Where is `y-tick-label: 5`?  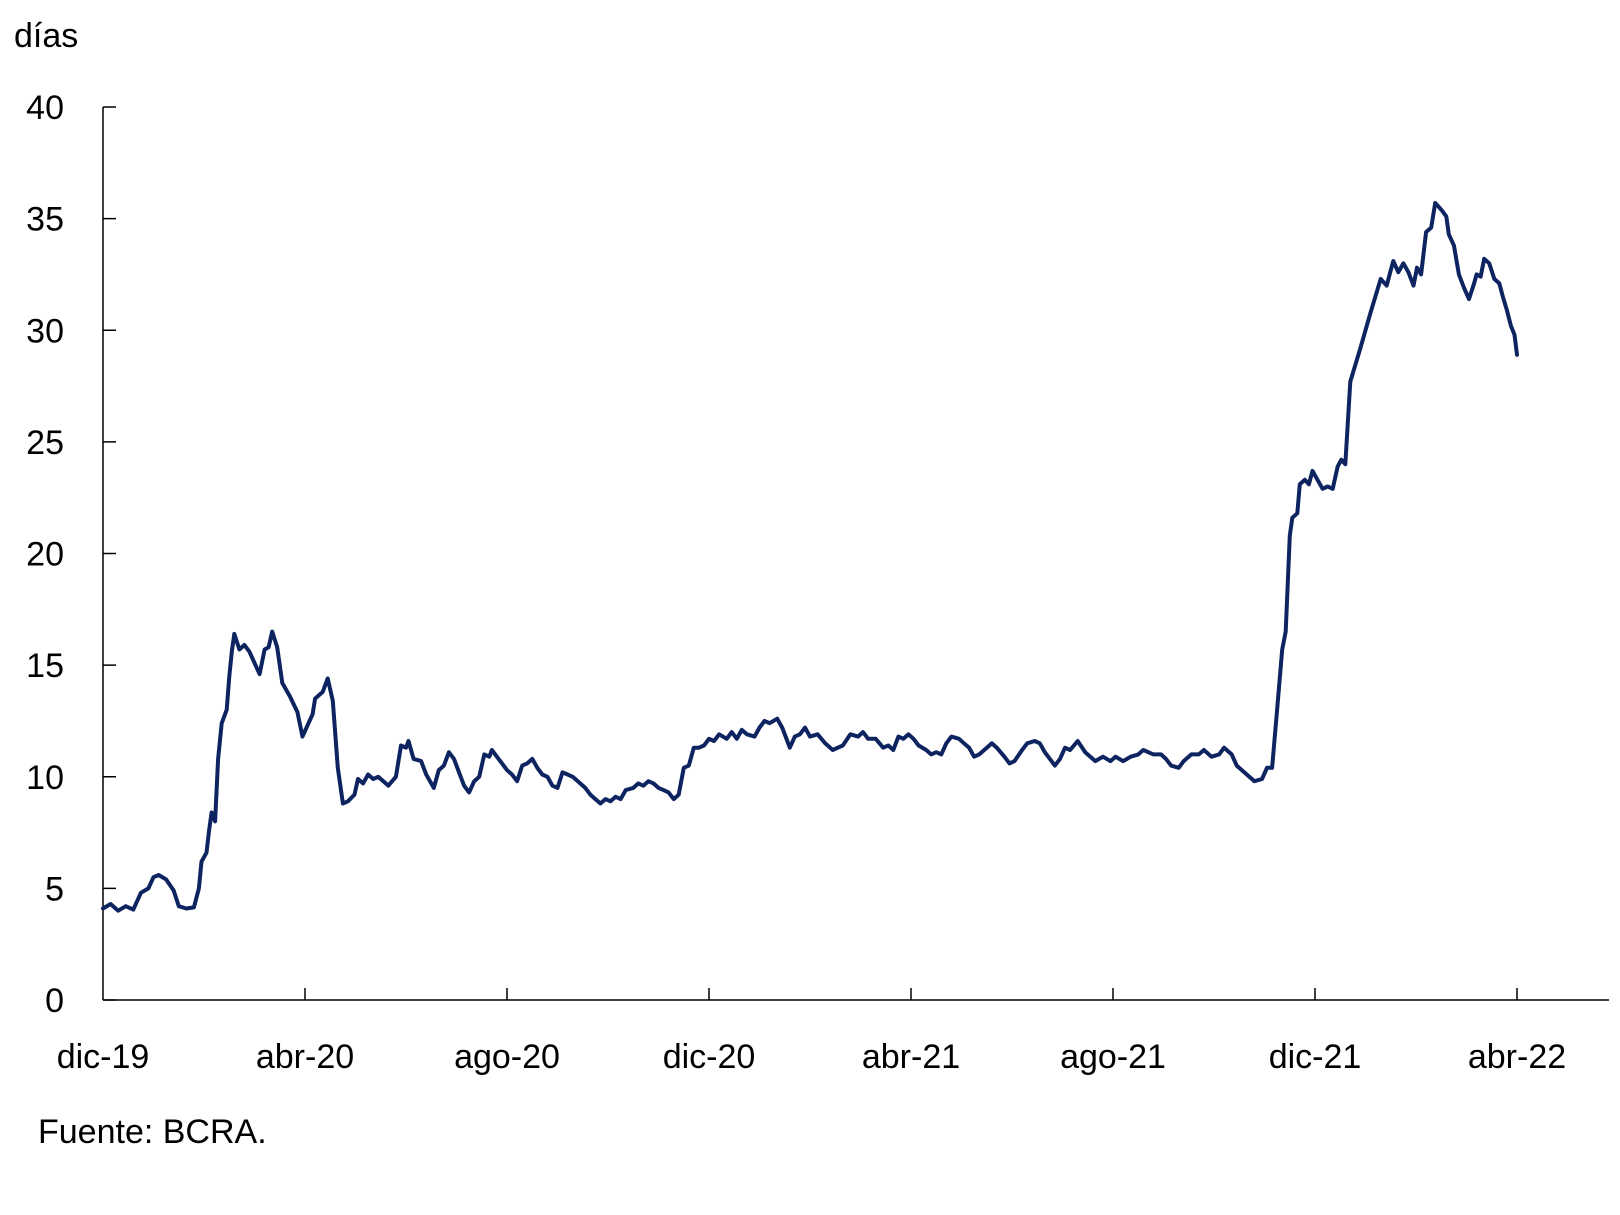 y-tick-label: 5 is located at coordinates (54, 889).